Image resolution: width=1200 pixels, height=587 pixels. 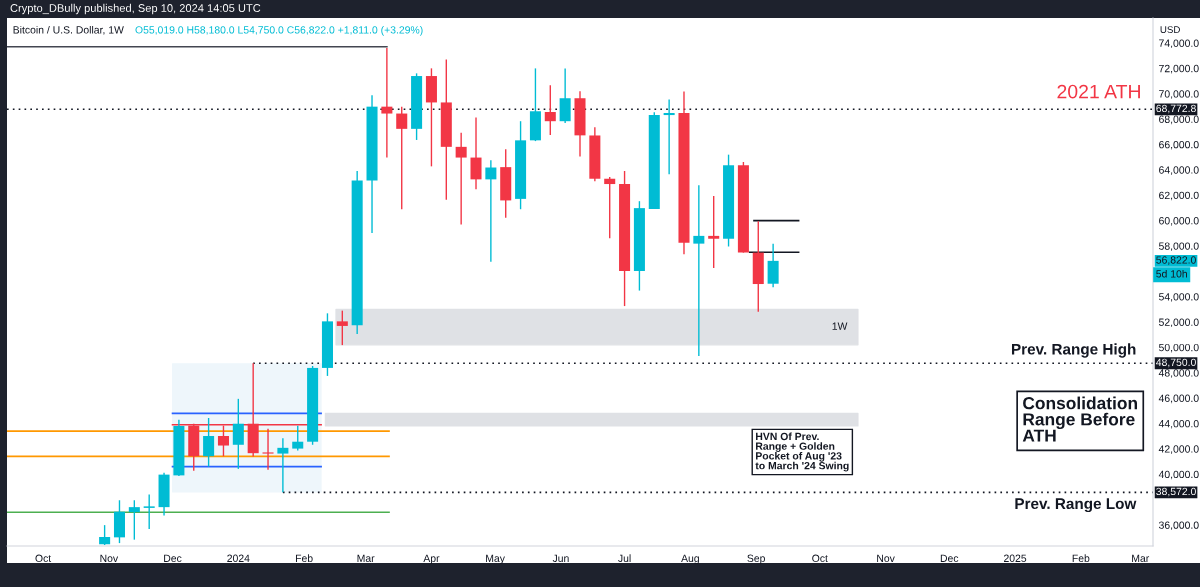 I want to click on y-tick-label: 62,000.0, so click(x=1179, y=196).